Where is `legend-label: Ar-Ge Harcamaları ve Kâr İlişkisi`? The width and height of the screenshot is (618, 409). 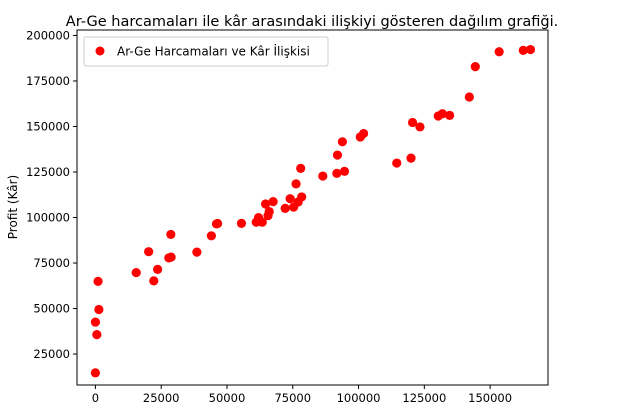
legend-label: Ar-Ge Harcamaları ve Kâr İlişkisi is located at coordinates (213, 51).